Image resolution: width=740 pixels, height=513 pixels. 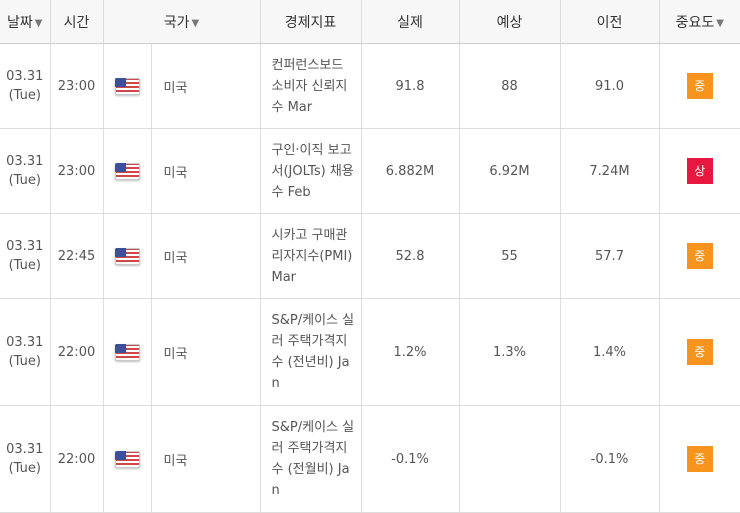 I want to click on actual-cell: -0.1%, so click(x=410, y=459).